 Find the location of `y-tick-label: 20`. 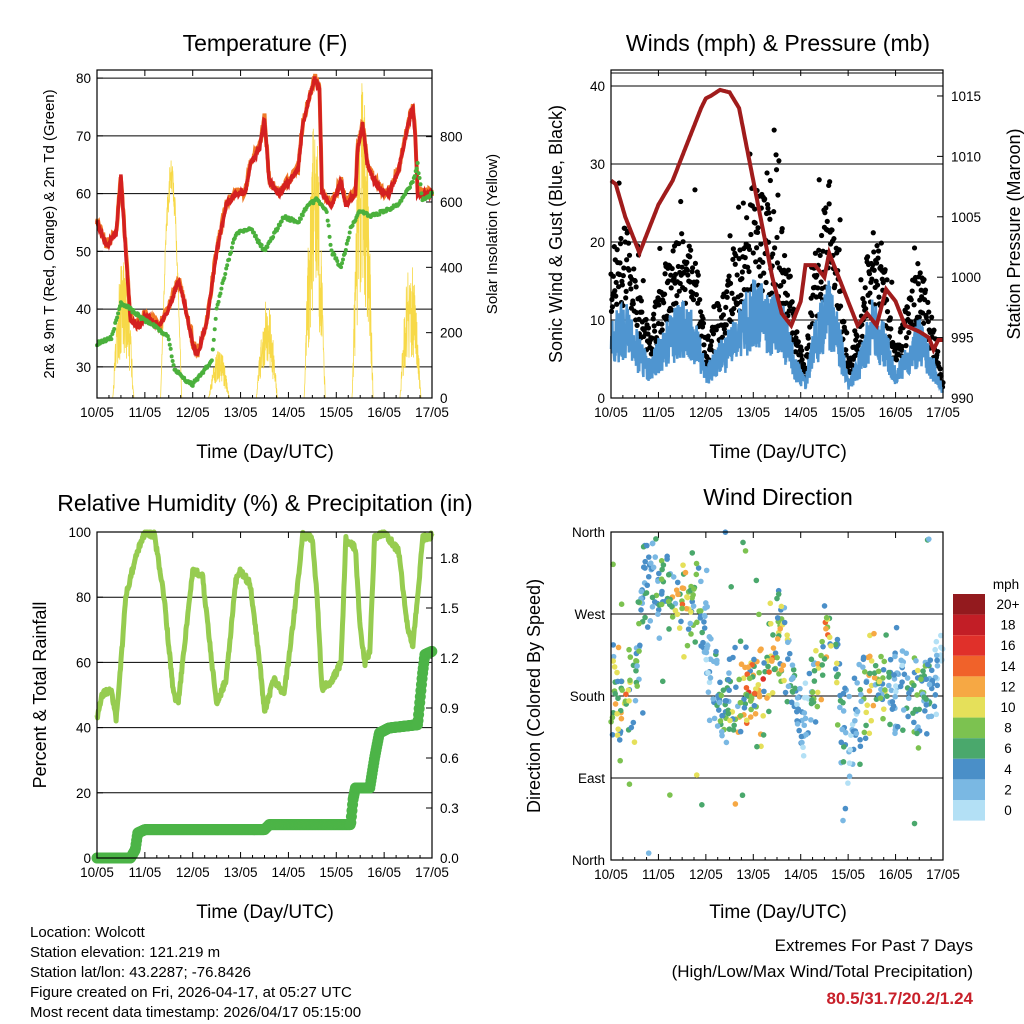

y-tick-label: 20 is located at coordinates (597, 242).